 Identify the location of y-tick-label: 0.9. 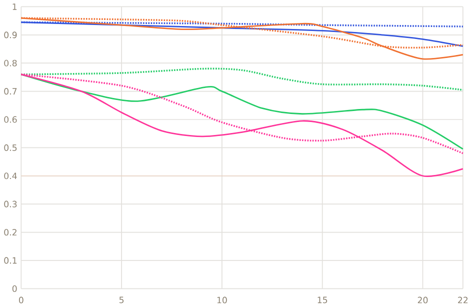
(10, 35).